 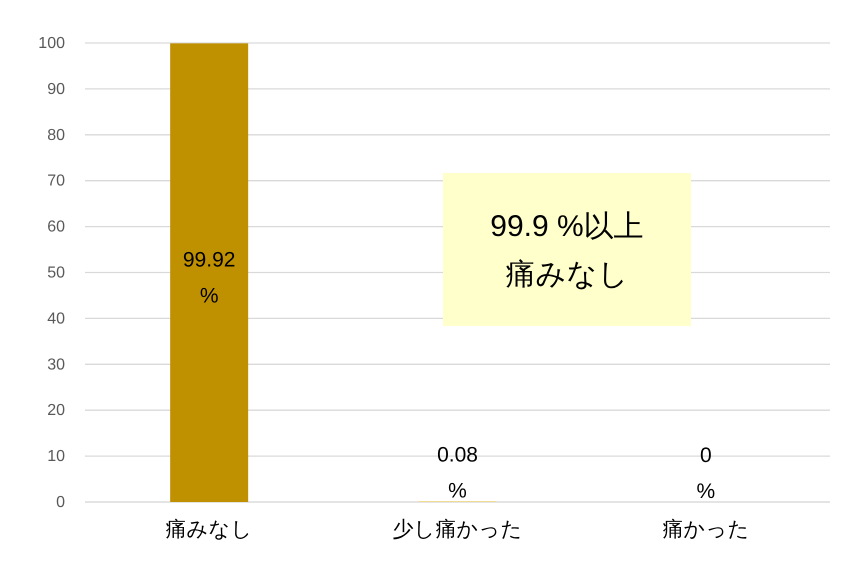 What do you see at coordinates (56, 227) in the screenshot?
I see `y-tick-label: 60` at bounding box center [56, 227].